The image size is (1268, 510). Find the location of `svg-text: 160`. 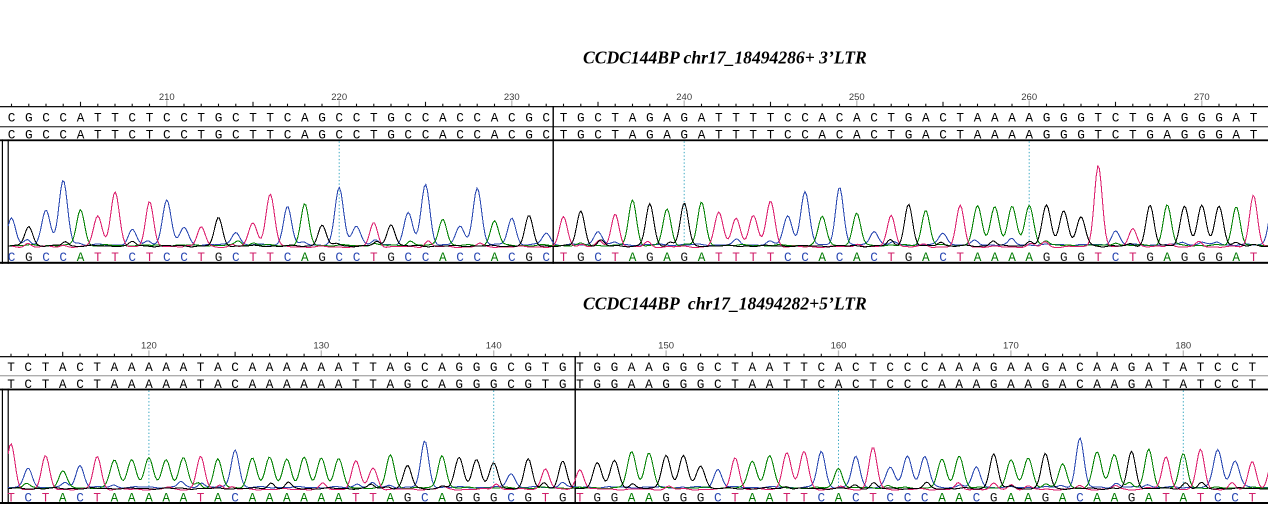

svg-text: 160 is located at coordinates (839, 345).